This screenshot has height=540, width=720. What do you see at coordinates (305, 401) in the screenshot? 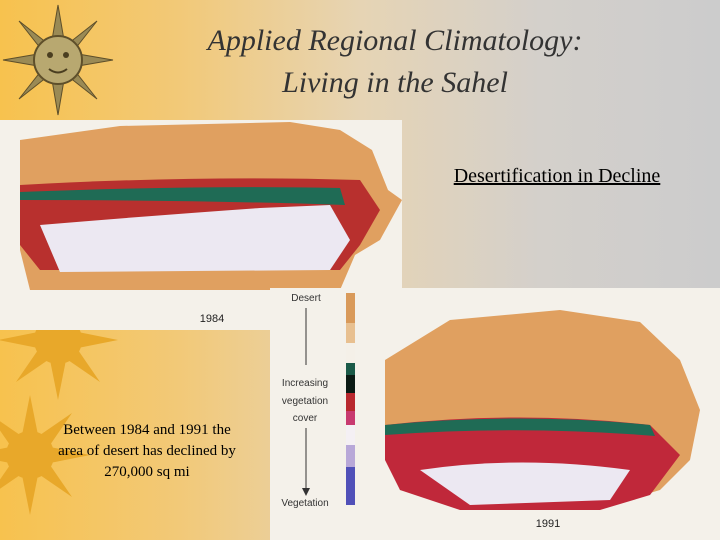
I see `legend-label: vegetation` at bounding box center [305, 401].